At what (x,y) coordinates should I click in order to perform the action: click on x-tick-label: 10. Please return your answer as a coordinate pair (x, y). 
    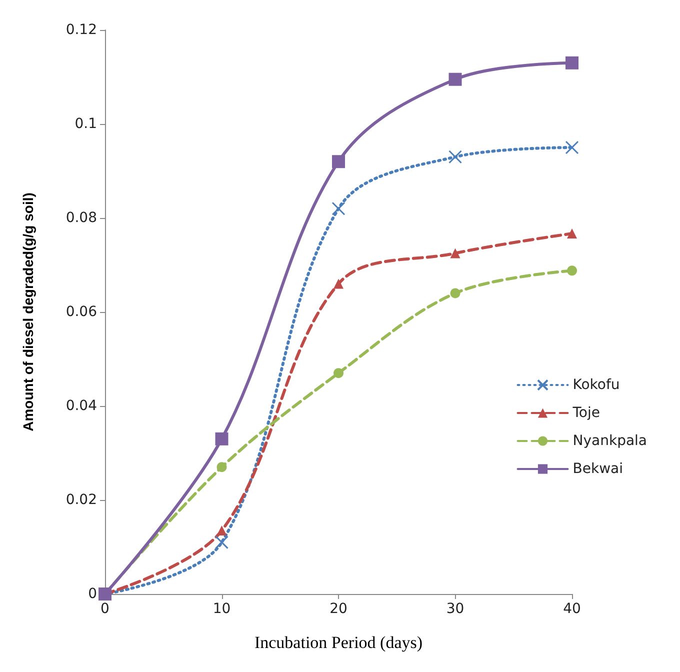
    Looking at the image, I should click on (221, 609).